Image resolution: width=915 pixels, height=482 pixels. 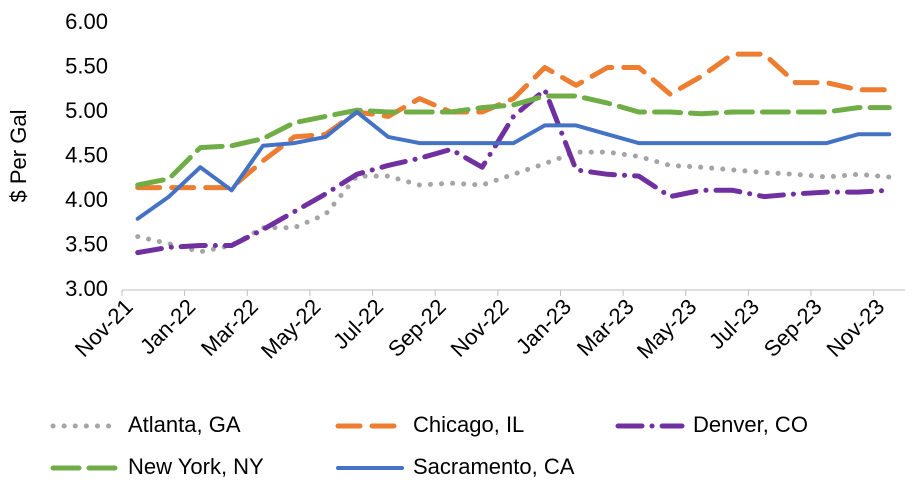 I want to click on y-tick-label: 6.00, so click(x=86, y=21).